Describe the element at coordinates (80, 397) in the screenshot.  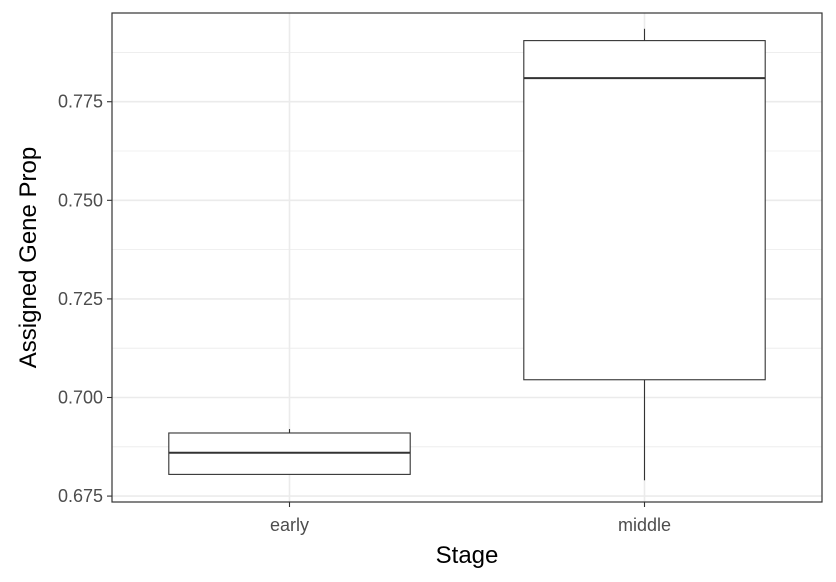
I see `y-tick-label: 0.700` at that location.